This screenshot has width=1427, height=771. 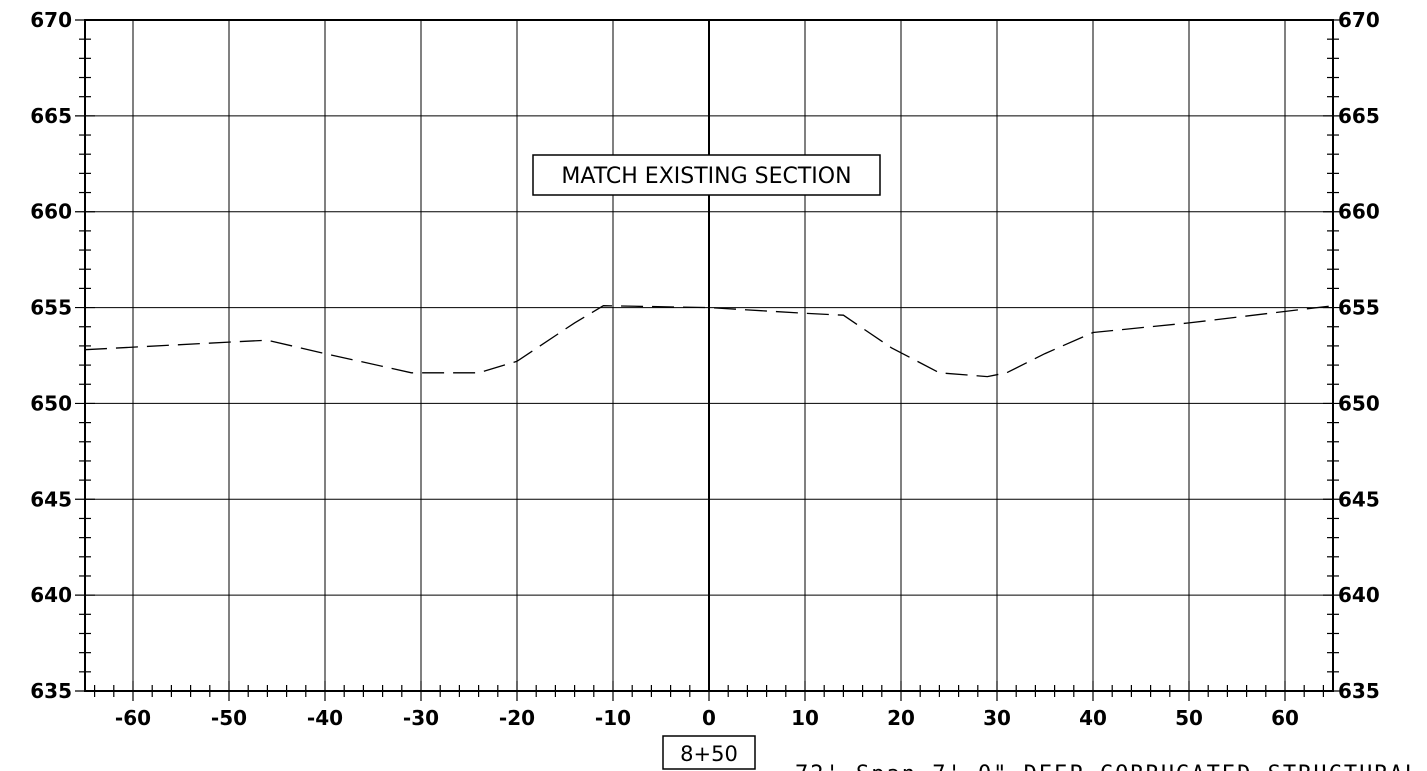 What do you see at coordinates (805, 718) in the screenshot?
I see `x-tick-label: 10` at bounding box center [805, 718].